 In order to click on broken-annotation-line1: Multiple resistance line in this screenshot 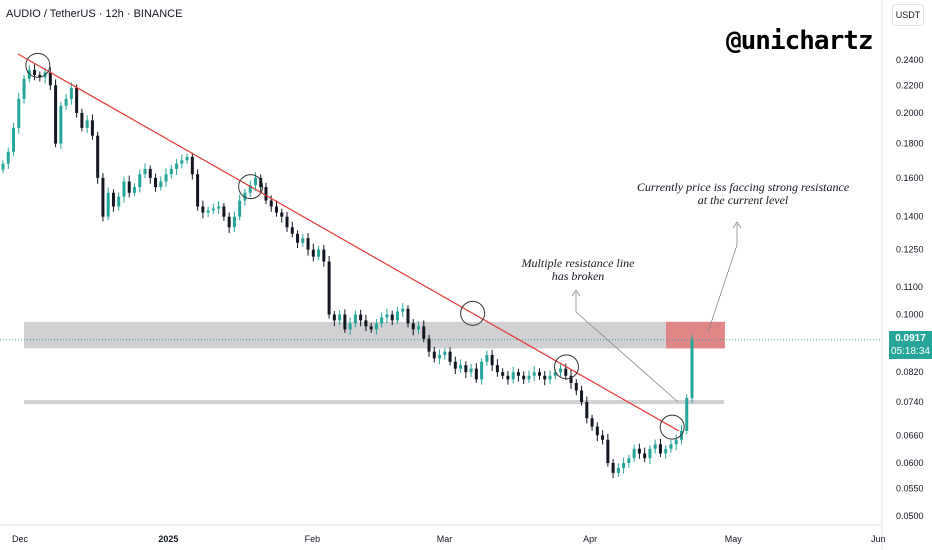, I will do `click(578, 263)`.